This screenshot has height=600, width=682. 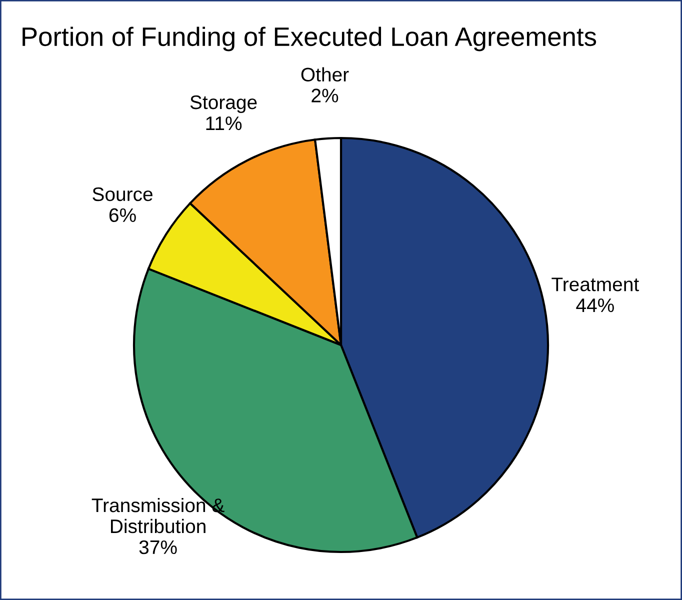 I want to click on data-label: 37%, so click(x=158, y=547).